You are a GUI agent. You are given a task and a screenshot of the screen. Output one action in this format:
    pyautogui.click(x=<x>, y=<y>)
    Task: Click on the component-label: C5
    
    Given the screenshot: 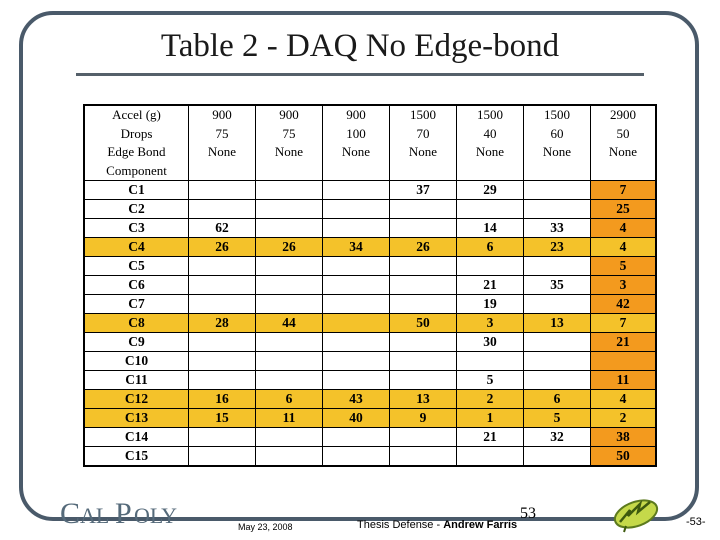 What is the action you would take?
    pyautogui.click(x=136, y=266)
    